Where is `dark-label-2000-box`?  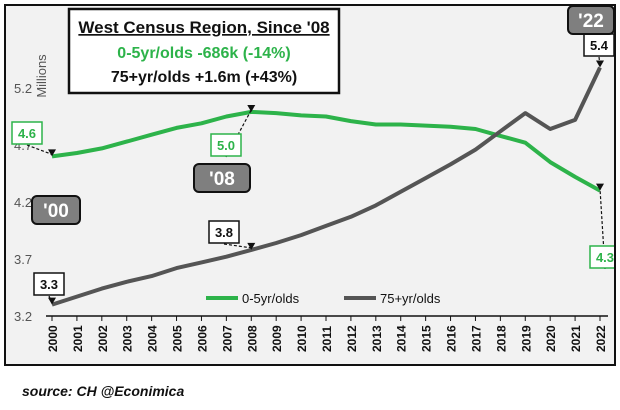
dark-label-2000-box is located at coordinates (49, 284).